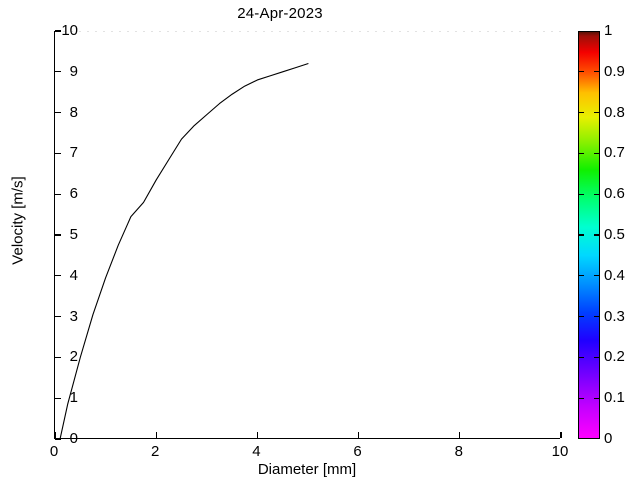 This screenshot has width=640, height=480. What do you see at coordinates (614, 316) in the screenshot?
I see `colorbar-tick-label: 0.3` at bounding box center [614, 316].